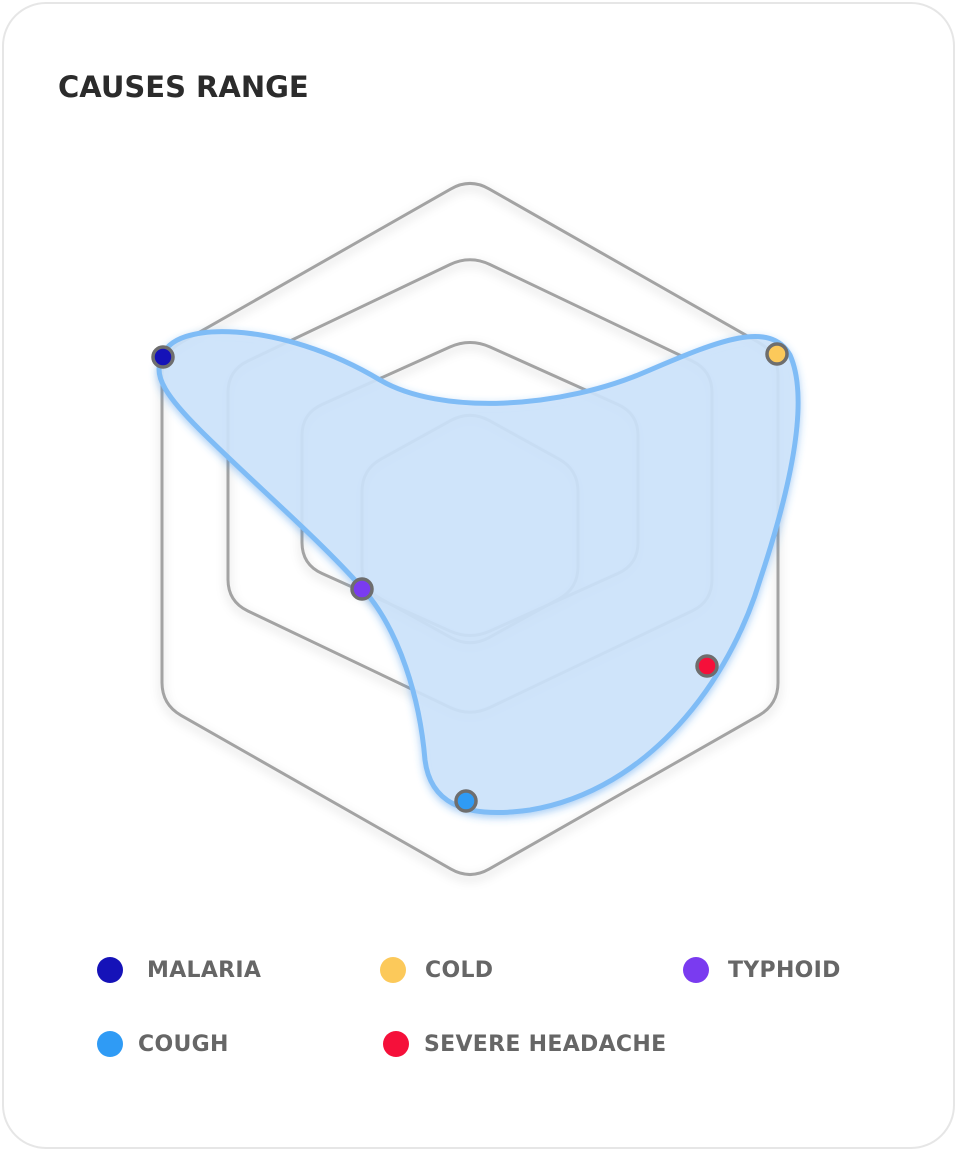 Image resolution: width=961 pixels, height=1155 pixels. What do you see at coordinates (183, 1044) in the screenshot?
I see `legend-label-cough: COUGH` at bounding box center [183, 1044].